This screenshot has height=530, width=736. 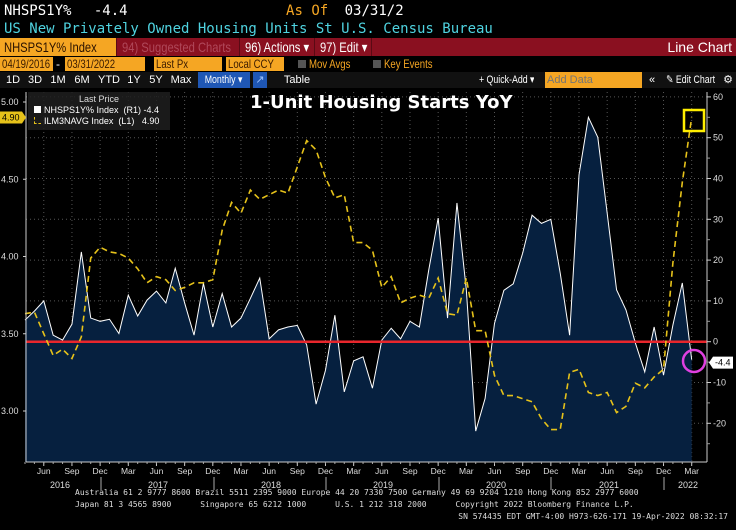 I want to click on start-date-text: 04/19/2016, so click(x=26, y=64).